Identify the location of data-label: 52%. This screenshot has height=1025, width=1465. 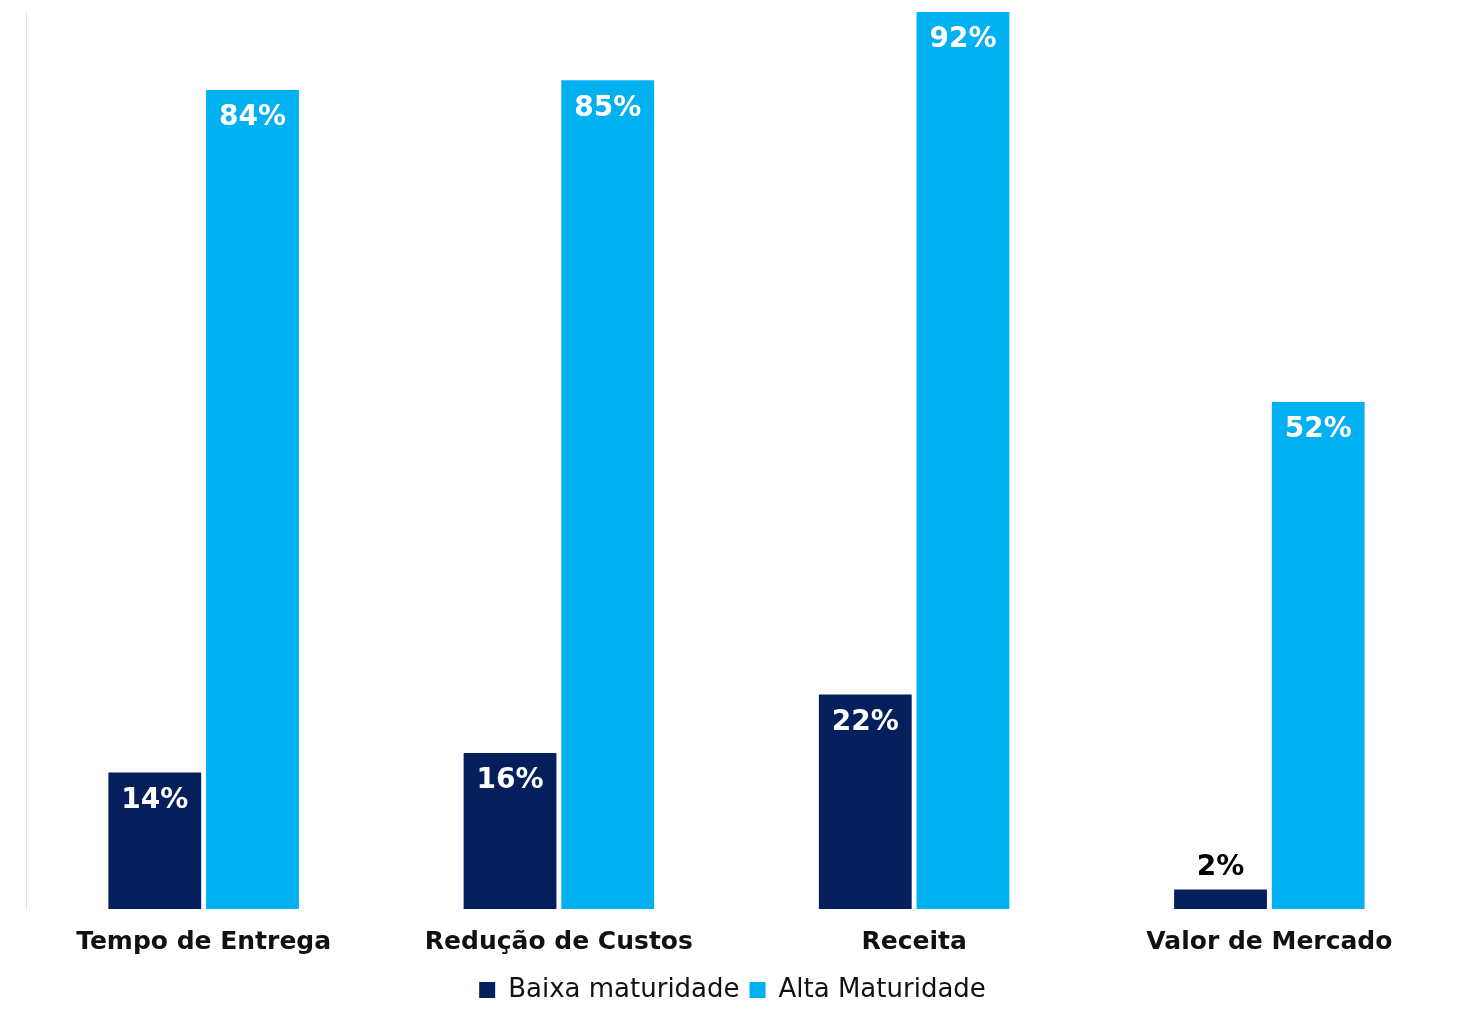
(1318, 428).